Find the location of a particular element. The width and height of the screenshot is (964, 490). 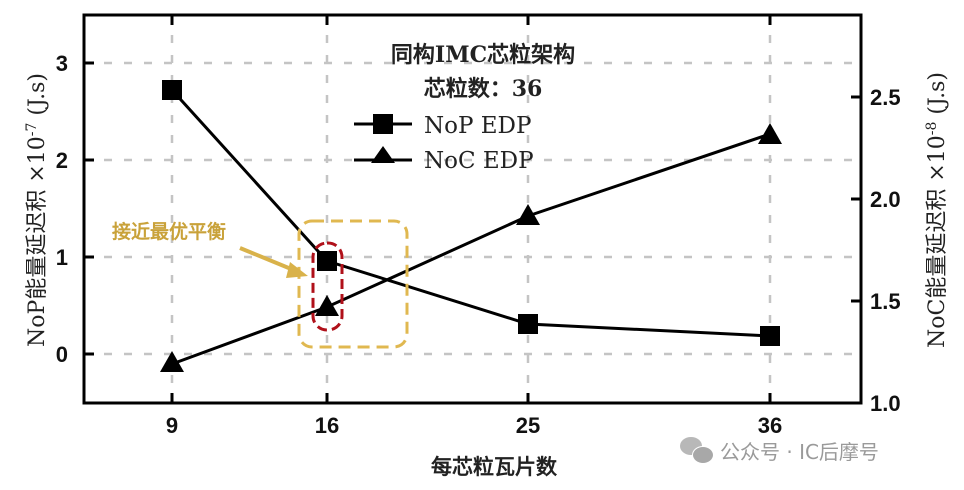

left-ytick-1: 1 is located at coordinates (62, 257).